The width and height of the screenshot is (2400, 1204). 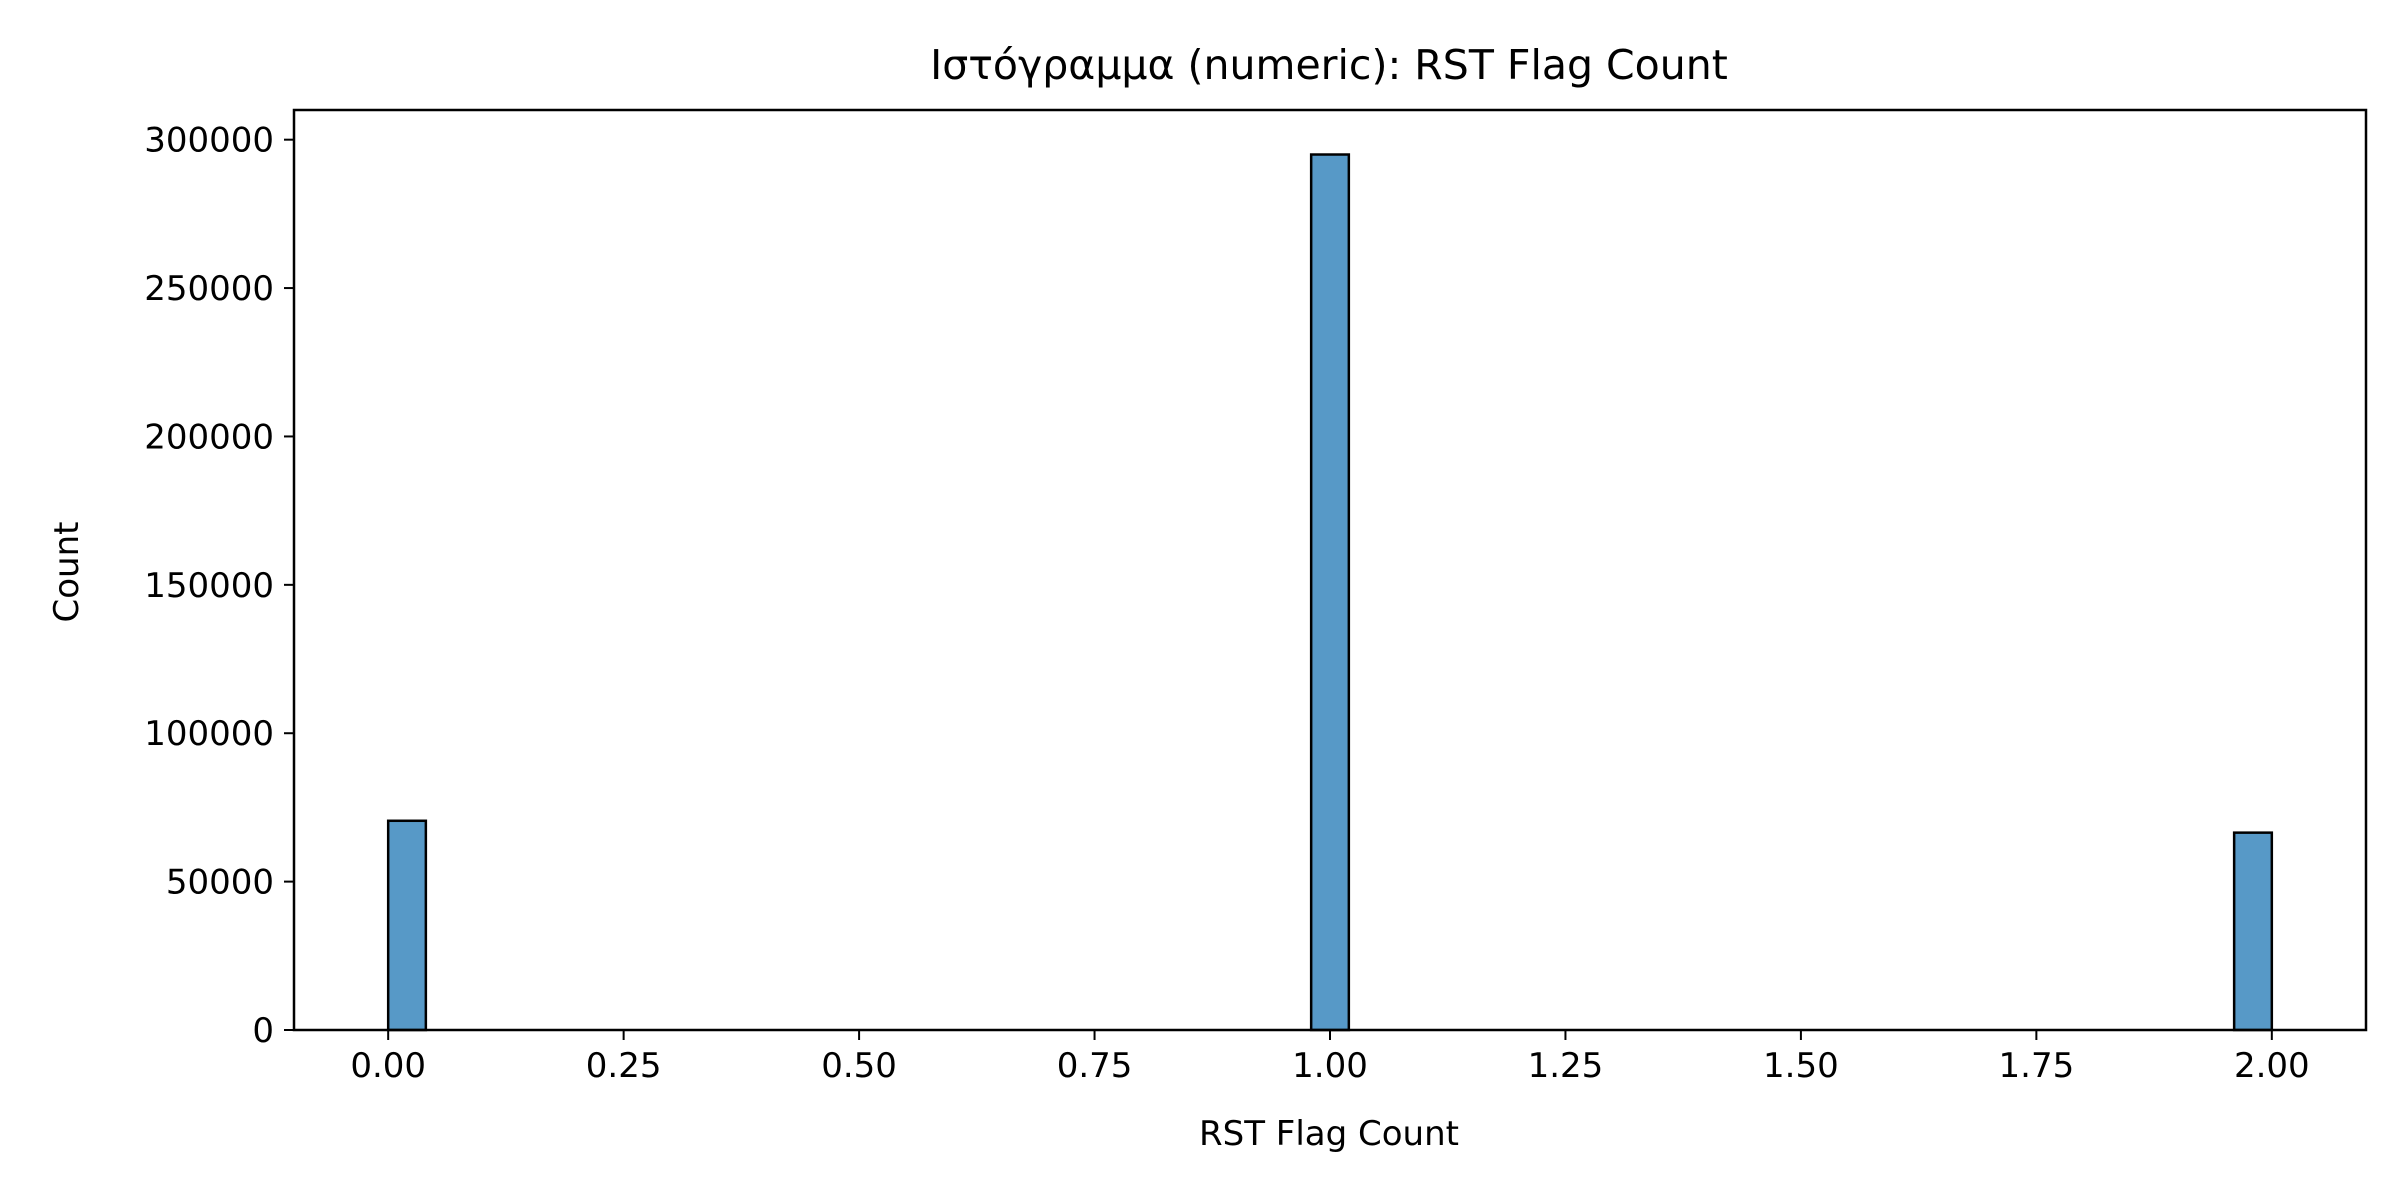 I want to click on x-tick-label: 2.00, so click(x=2272, y=1066).